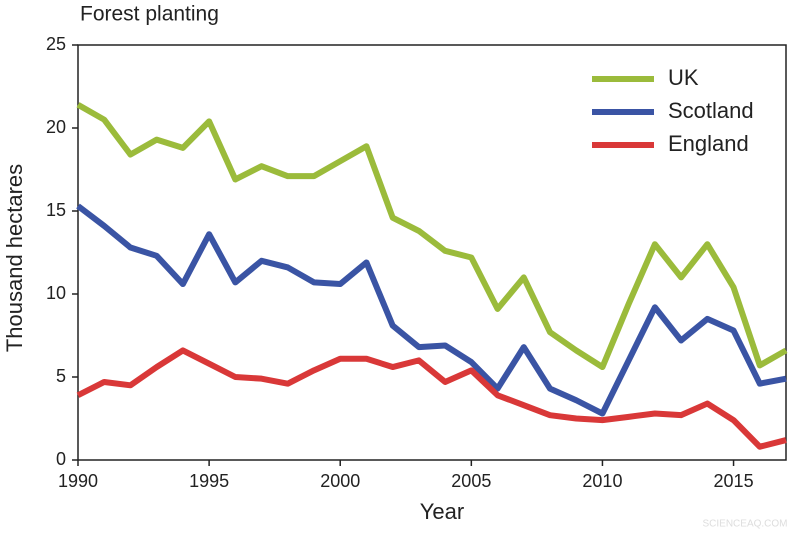  Describe the element at coordinates (56, 293) in the screenshot. I see `y-tick-label: 10` at that location.